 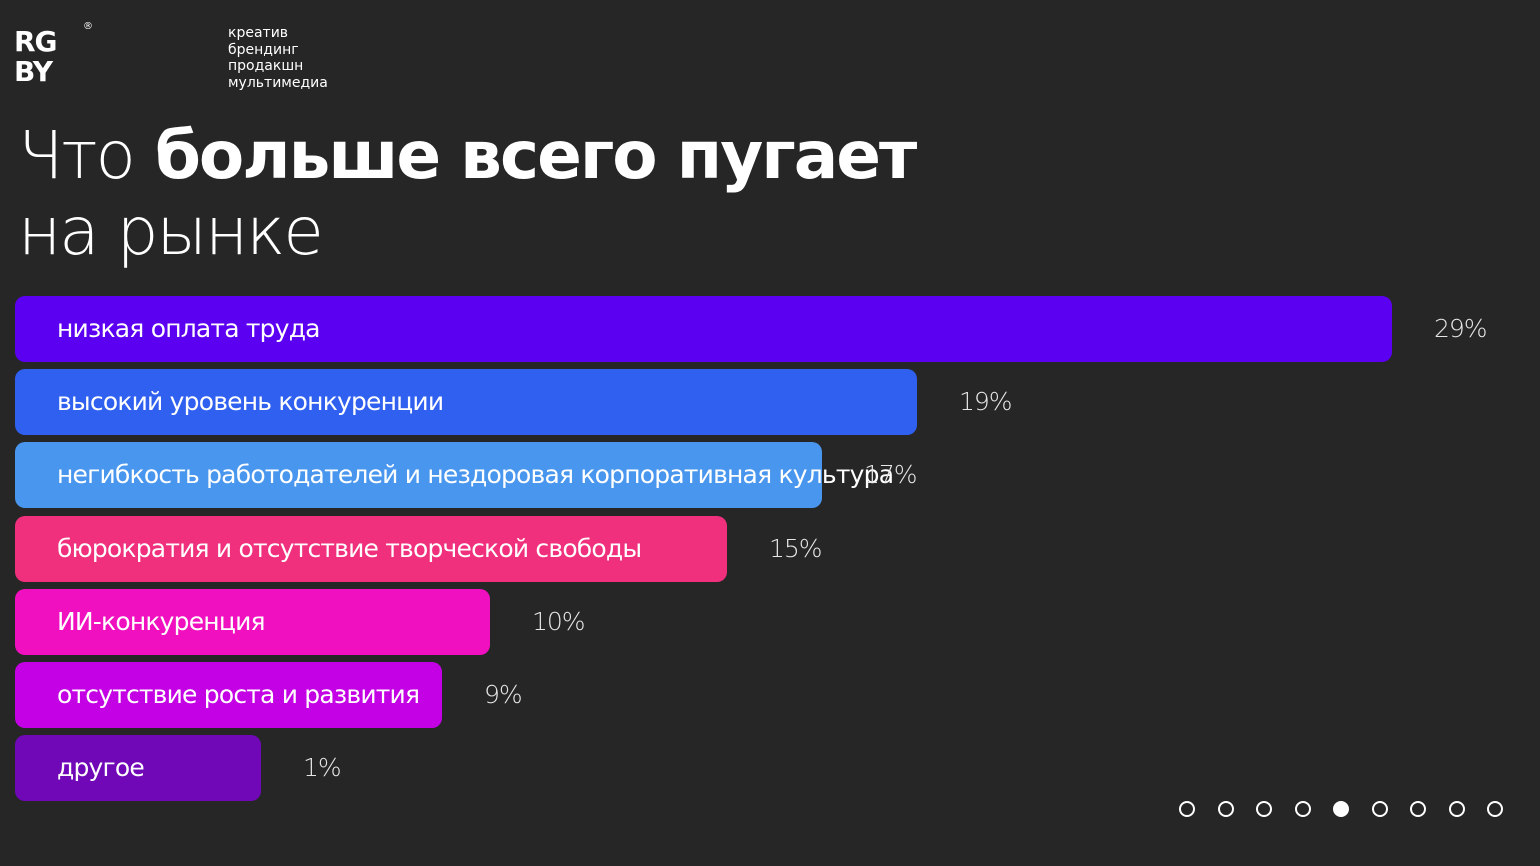 I want to click on pagination-dot-active, so click(x=1341, y=809).